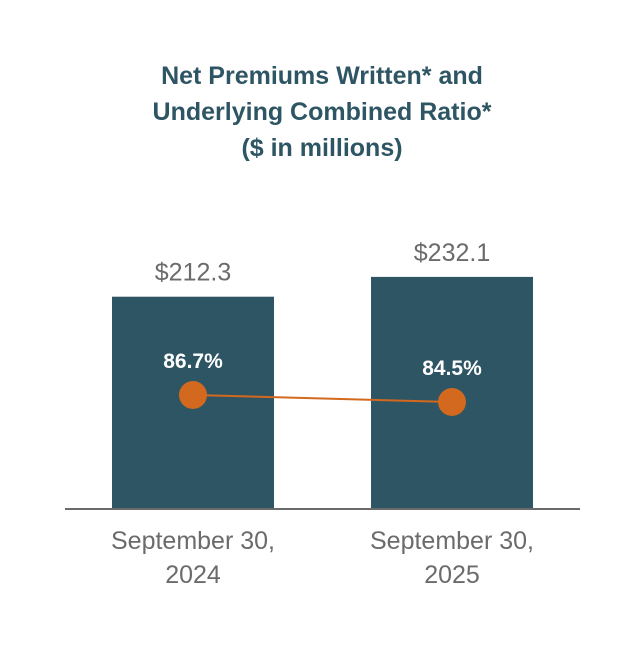  I want to click on category-label-2025-line-2: 2025, so click(452, 575).